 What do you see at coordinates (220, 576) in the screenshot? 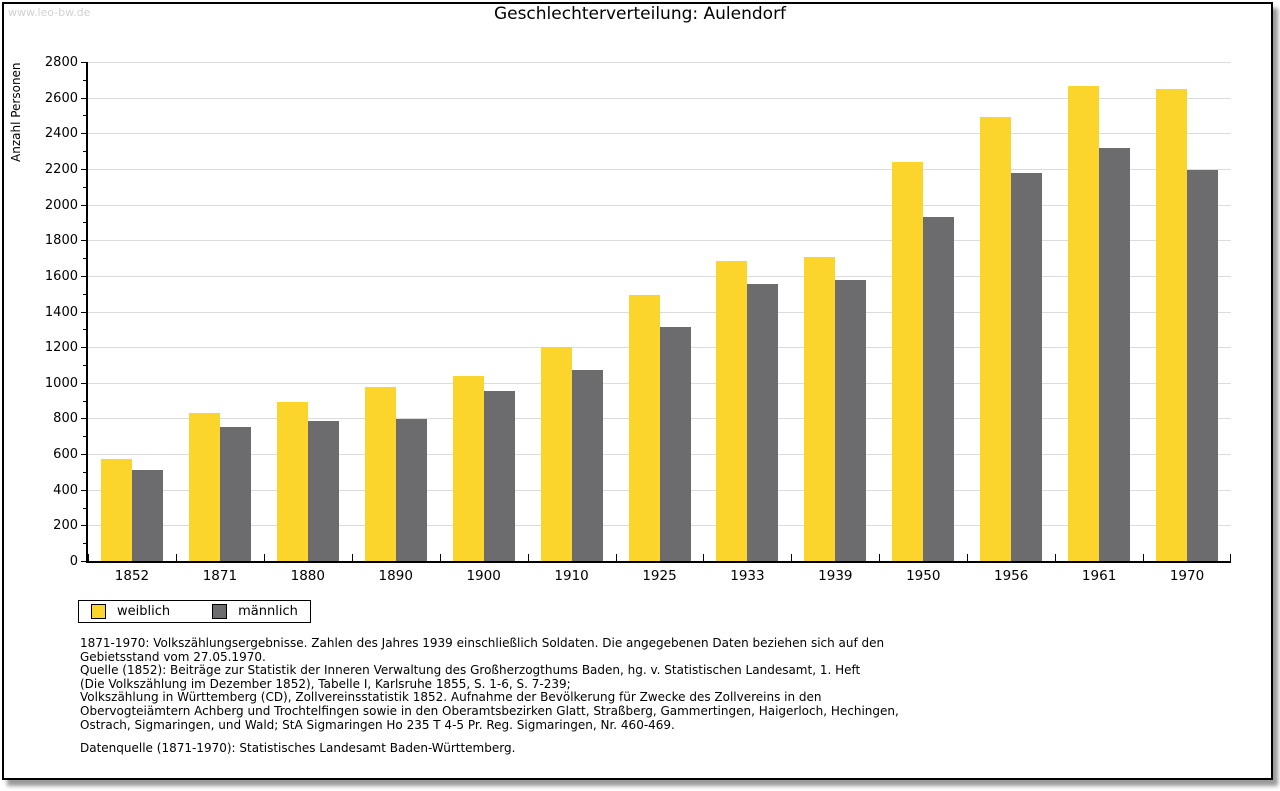
I see `x-axis-label-1871: 1871` at bounding box center [220, 576].